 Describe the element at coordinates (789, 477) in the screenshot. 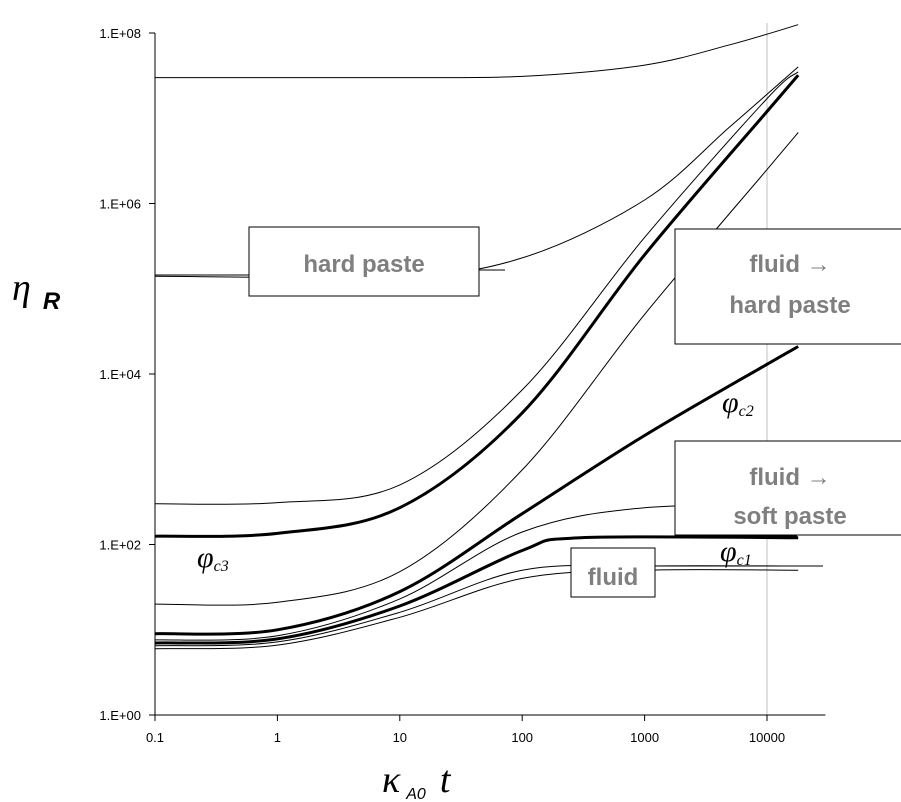

I see `box-fluid-soft-paste-line1: fluid →` at that location.